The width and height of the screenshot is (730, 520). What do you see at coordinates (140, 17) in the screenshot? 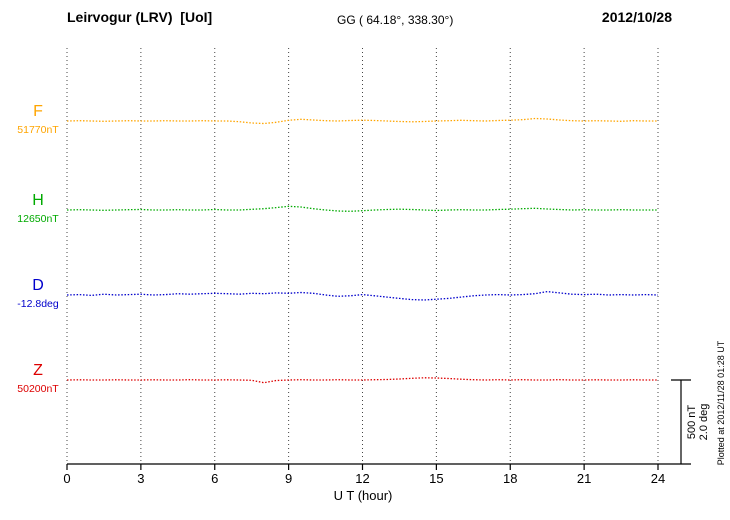
I see `page-title: Leirvogur (LRV) [UoI]` at bounding box center [140, 17].